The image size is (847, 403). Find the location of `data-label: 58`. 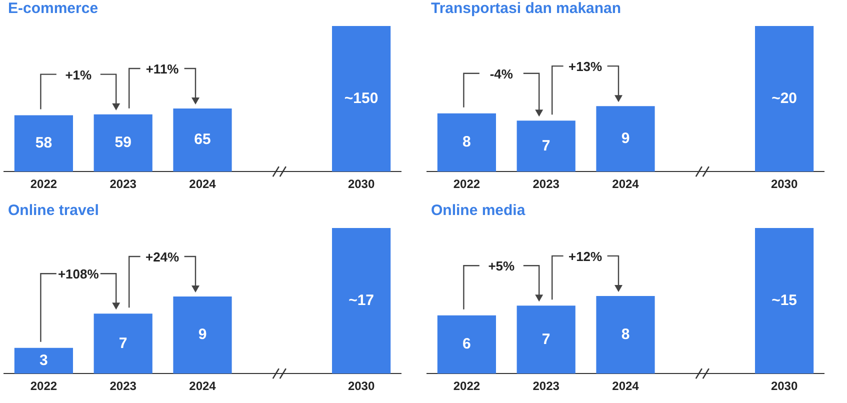

data-label: 58 is located at coordinates (43, 143).